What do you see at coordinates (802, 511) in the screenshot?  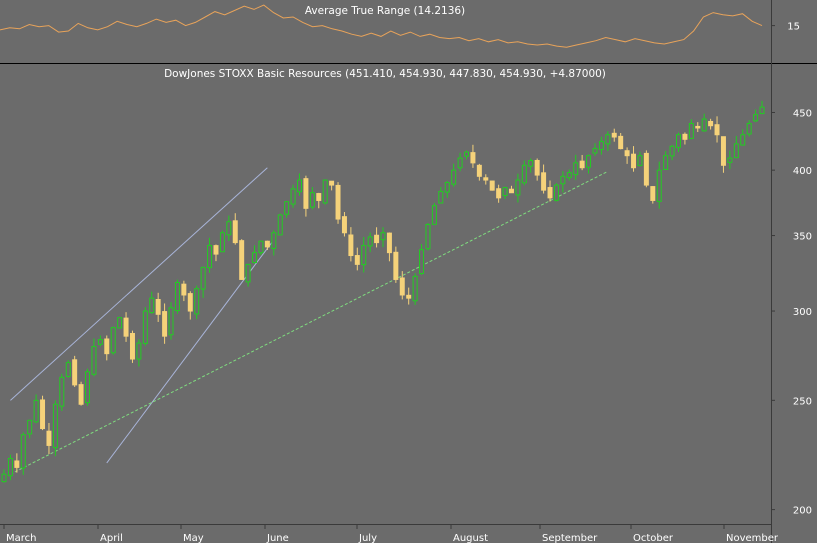 I see `price-tick-label: 200` at bounding box center [802, 511].